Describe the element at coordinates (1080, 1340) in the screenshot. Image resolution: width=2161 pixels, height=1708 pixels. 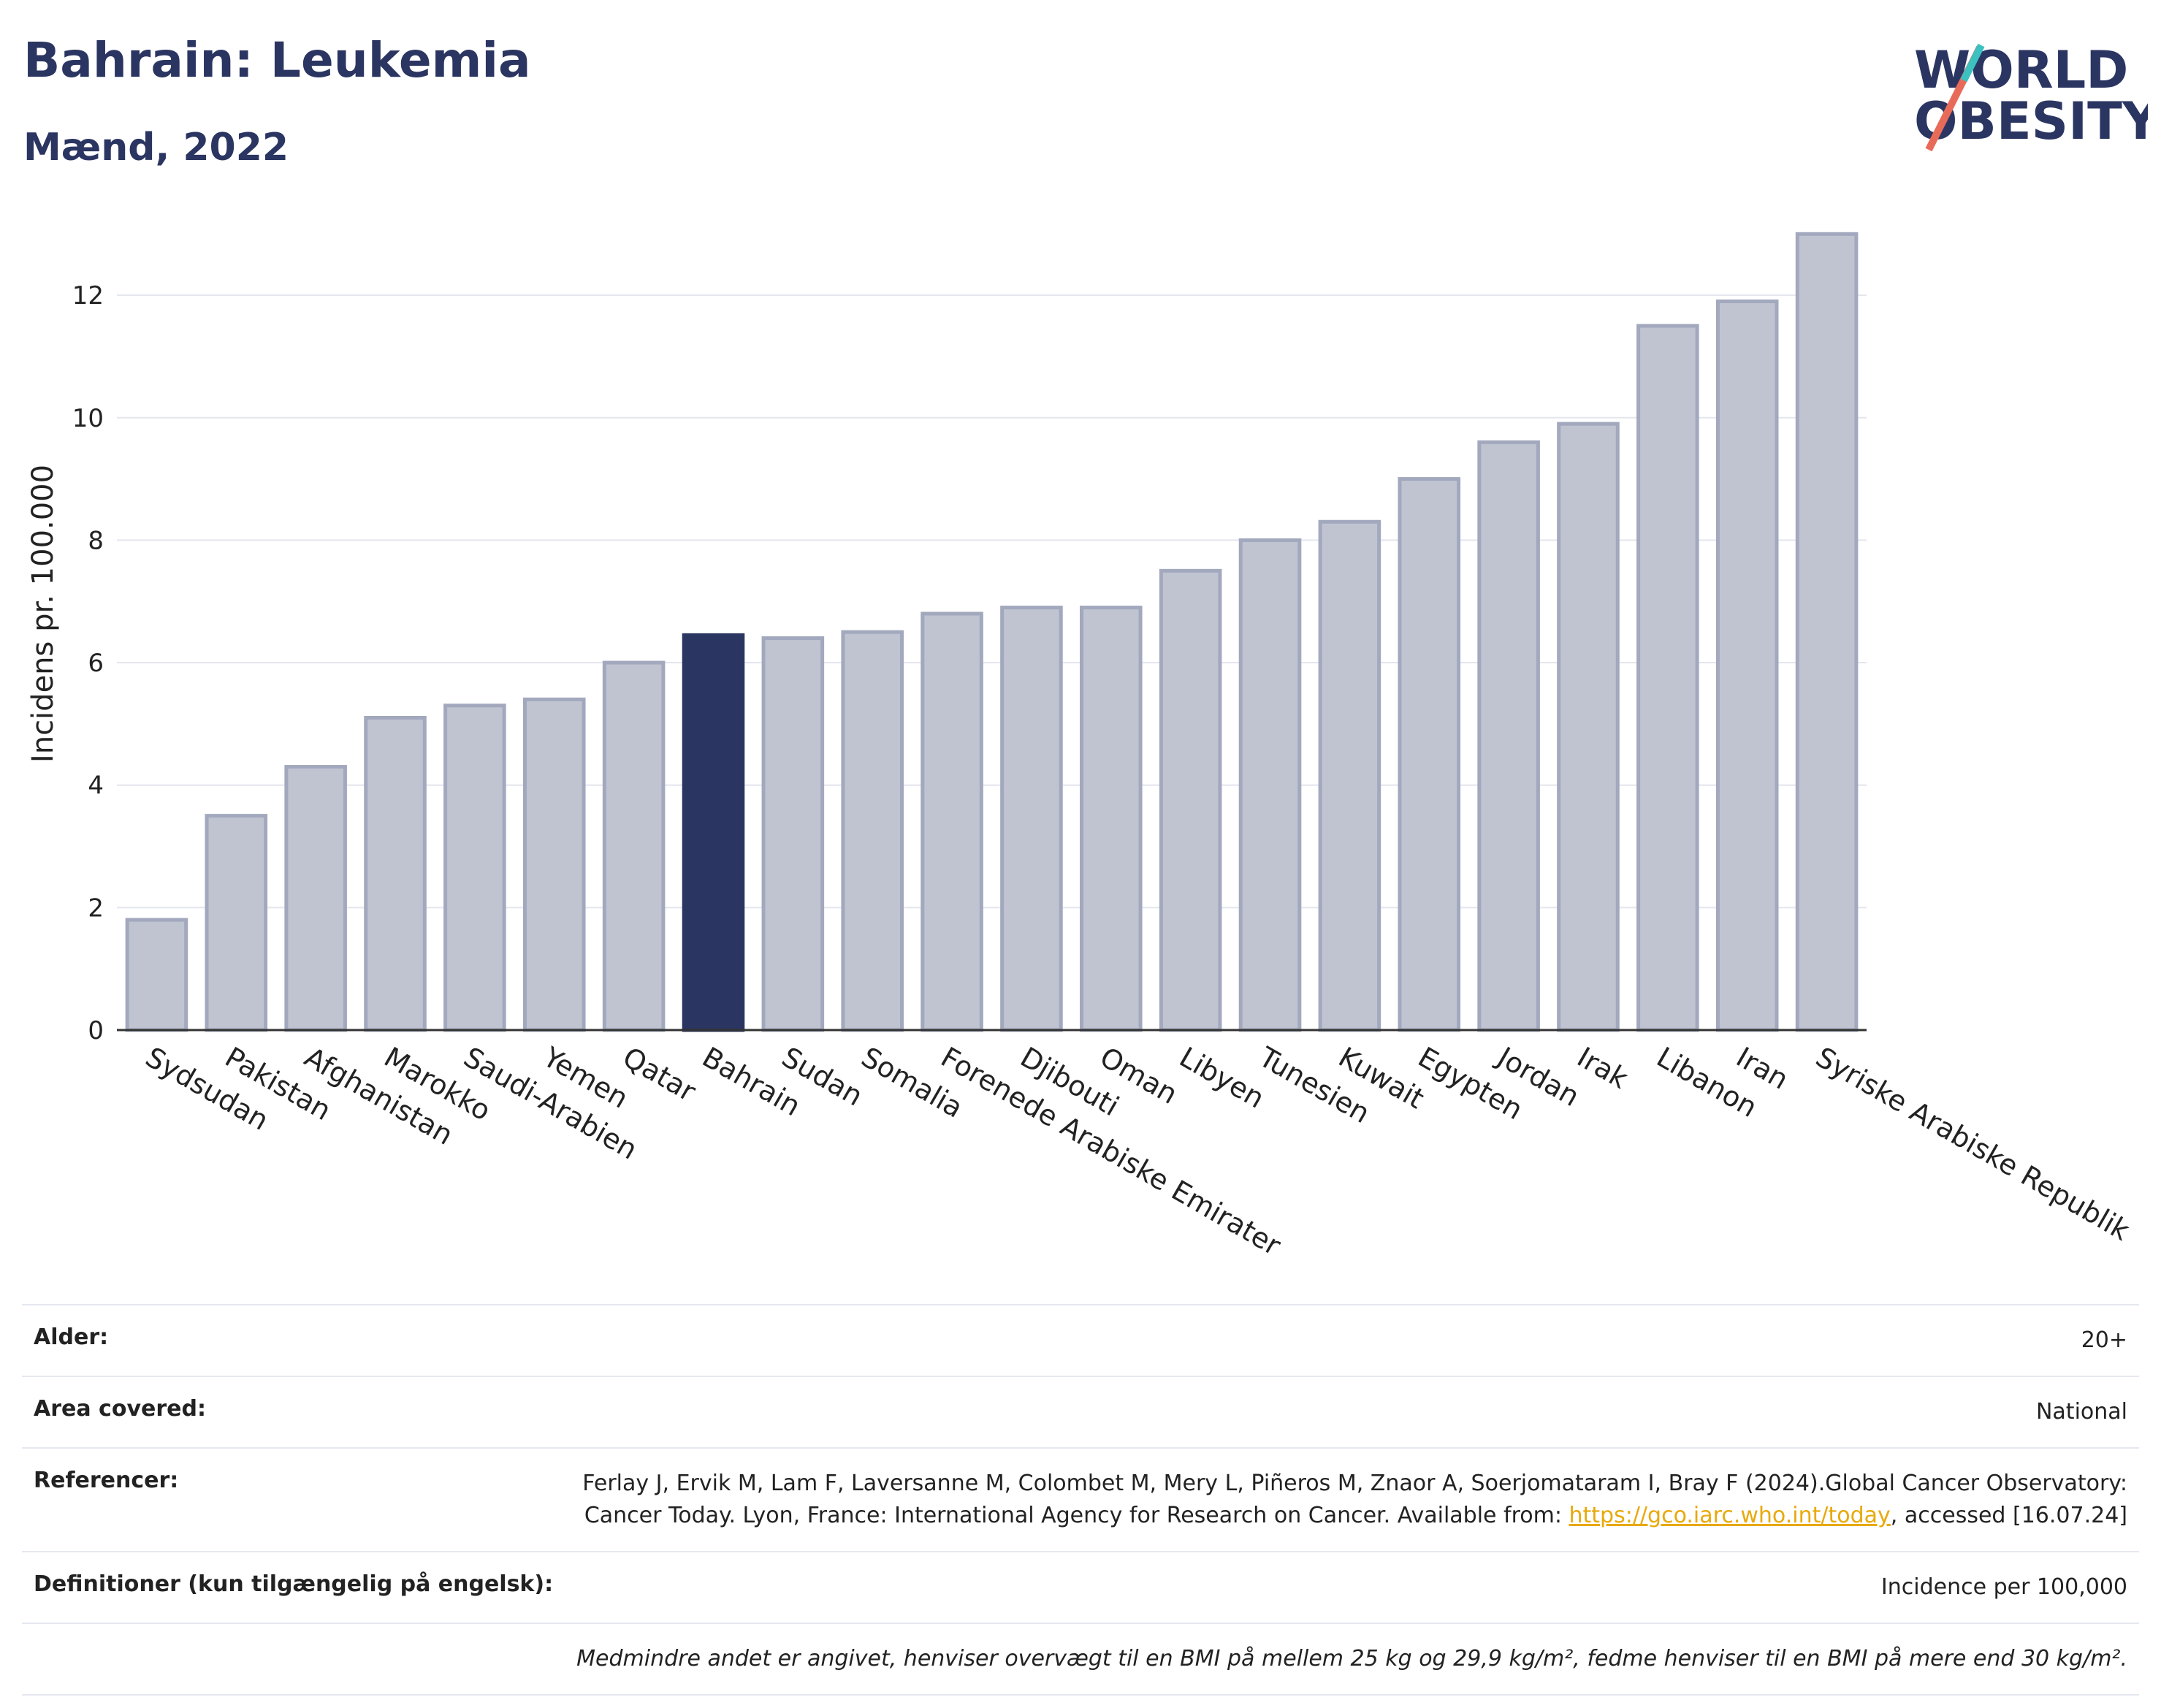
I see `info-row-age: Alder: 20+` at that location.